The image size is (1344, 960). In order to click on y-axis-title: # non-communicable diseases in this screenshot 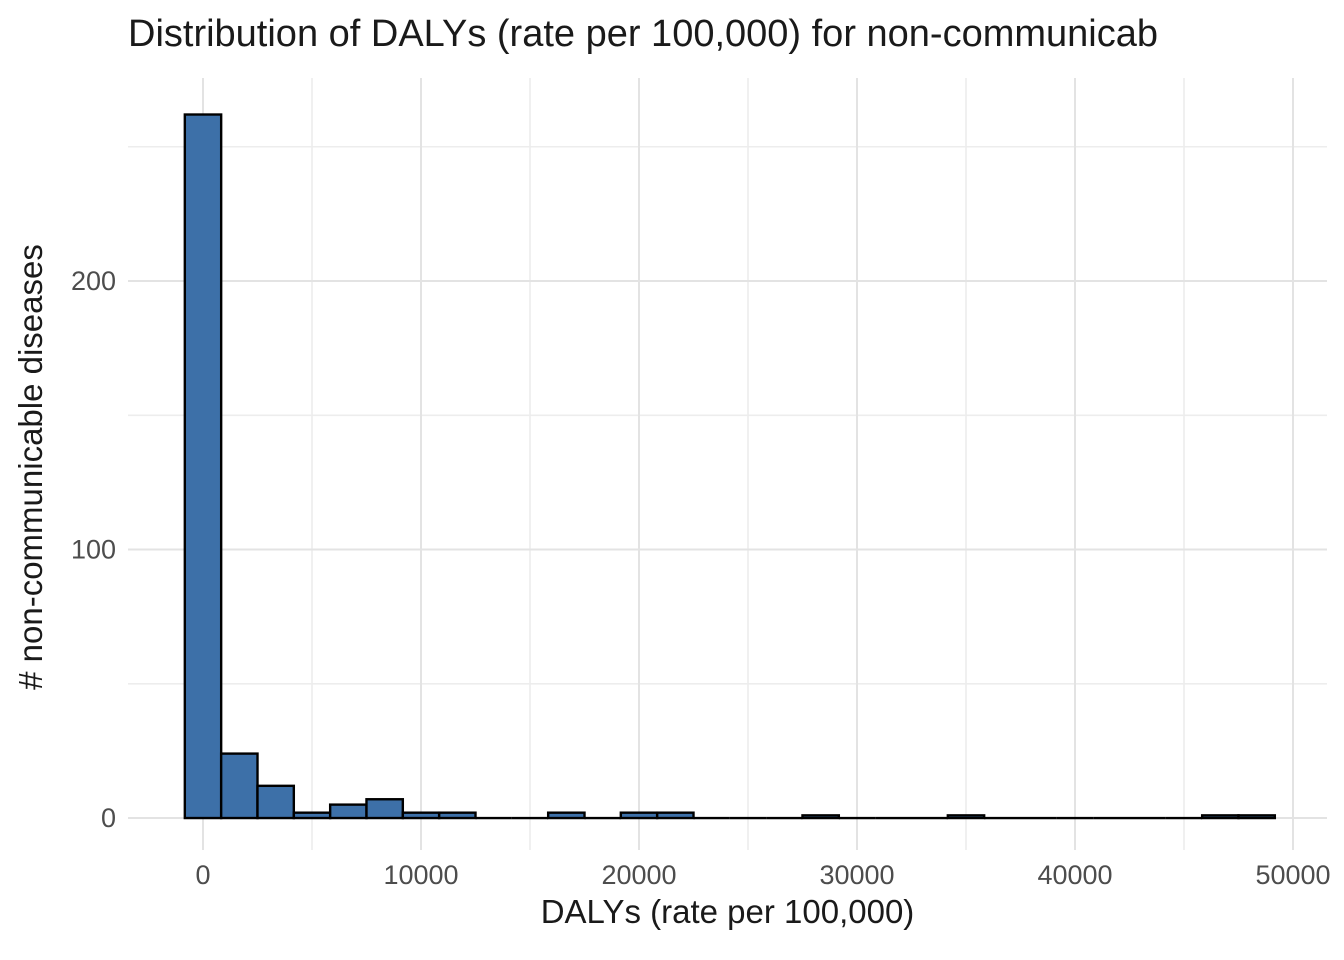, I will do `click(30, 467)`.